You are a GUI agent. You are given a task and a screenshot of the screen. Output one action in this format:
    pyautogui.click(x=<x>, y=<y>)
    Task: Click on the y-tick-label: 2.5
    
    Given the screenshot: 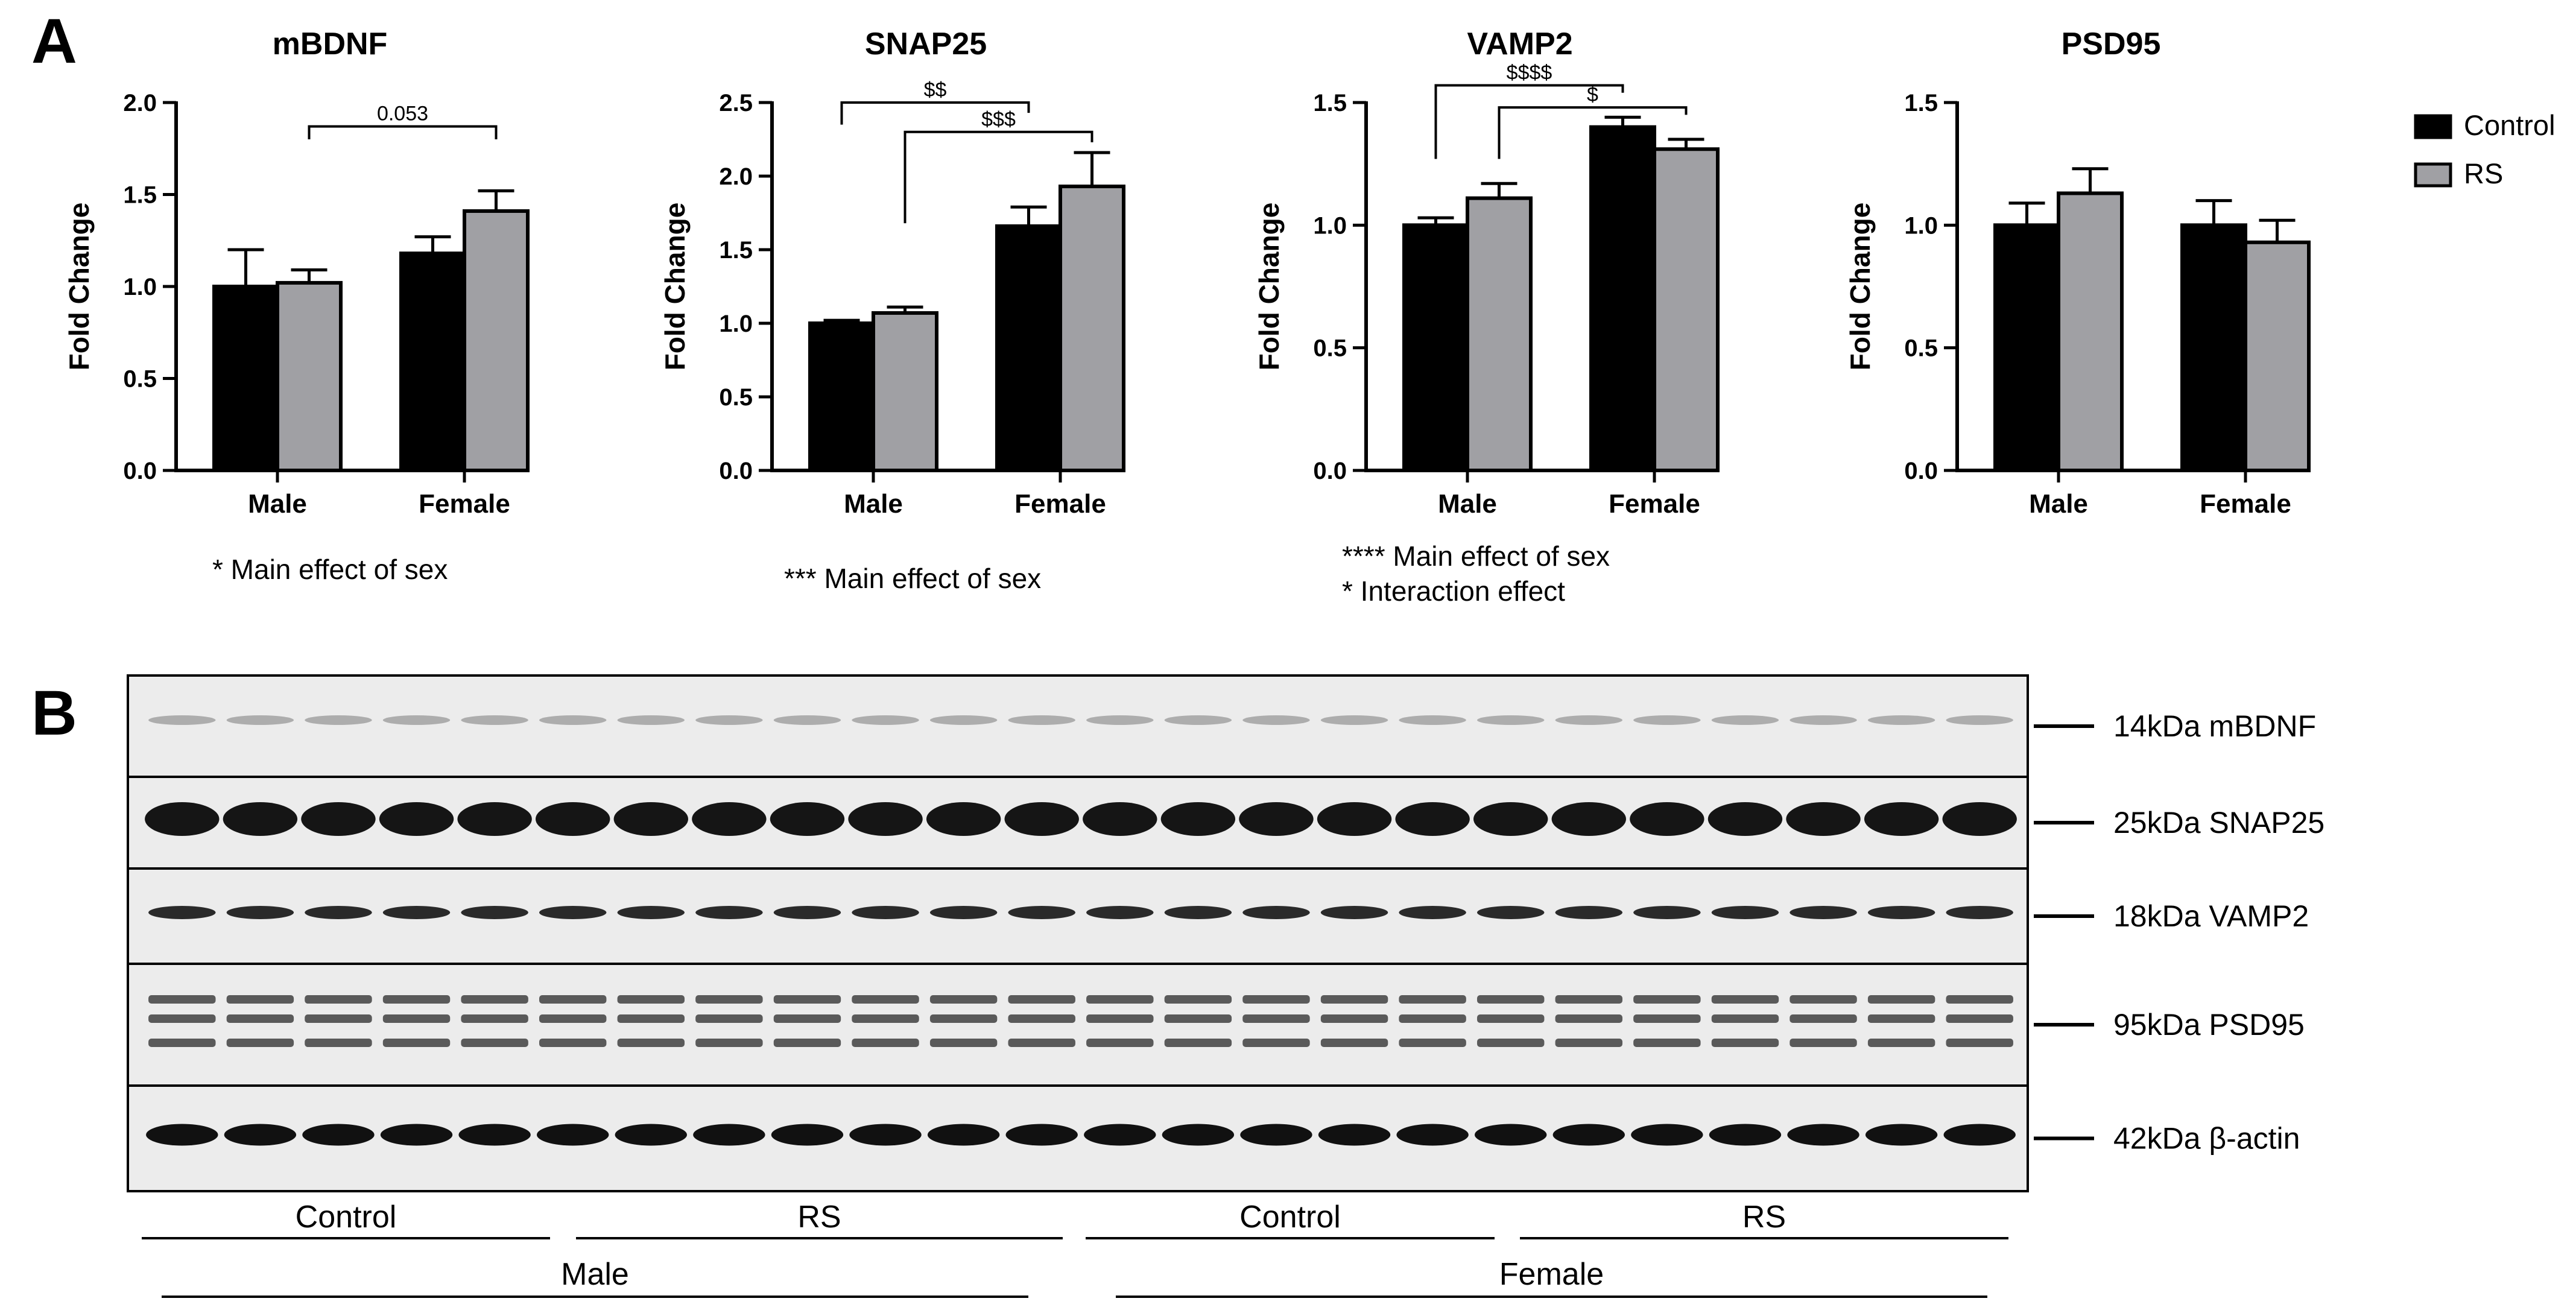 What is the action you would take?
    pyautogui.click(x=736, y=103)
    